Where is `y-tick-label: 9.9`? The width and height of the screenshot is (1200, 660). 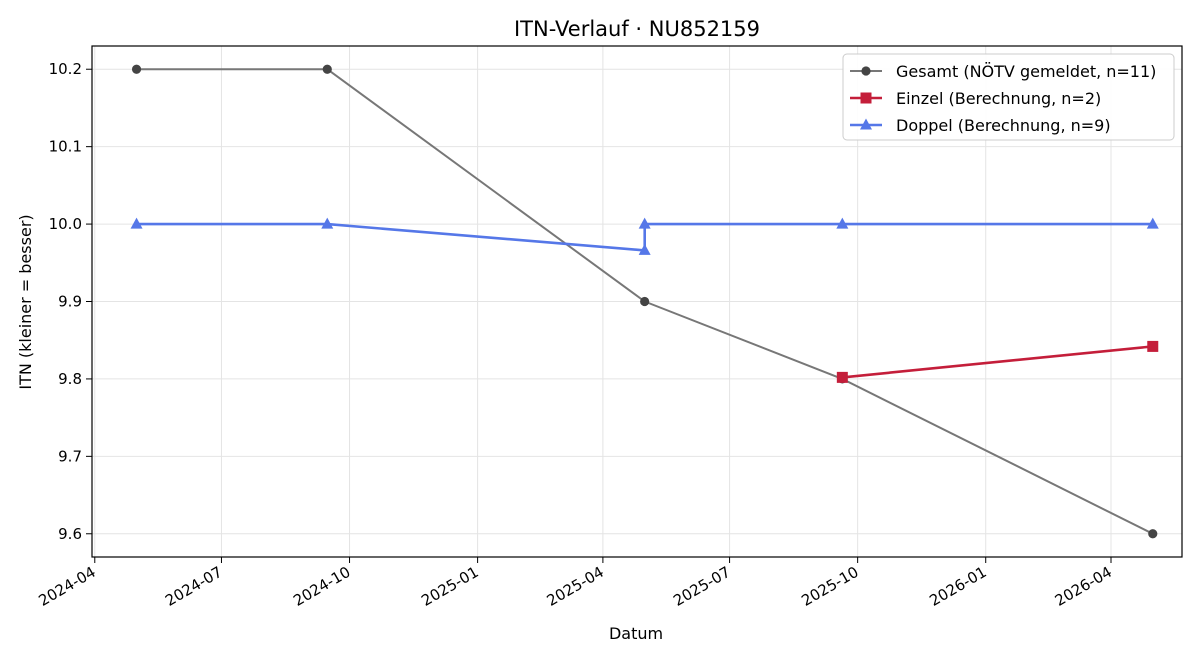
y-tick-label: 9.9 is located at coordinates (70, 302).